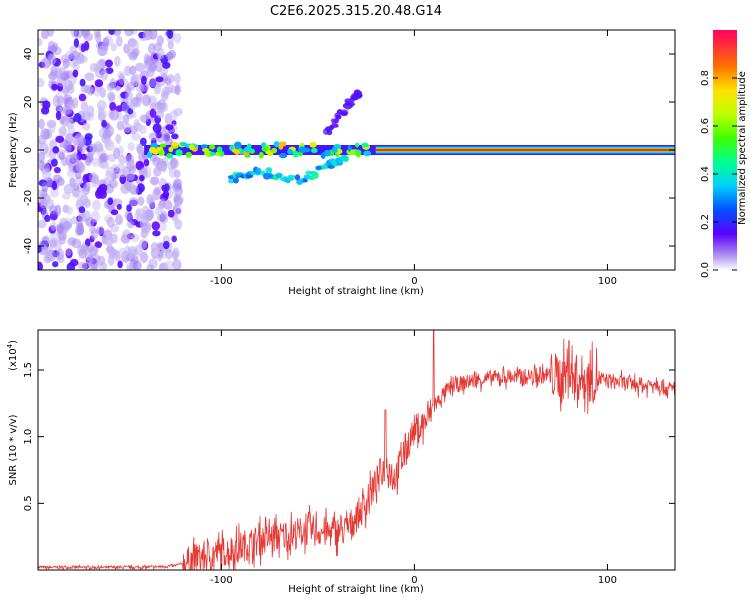  What do you see at coordinates (111, 150) in the screenshot?
I see `spectrogram-noise-region` at bounding box center [111, 150].